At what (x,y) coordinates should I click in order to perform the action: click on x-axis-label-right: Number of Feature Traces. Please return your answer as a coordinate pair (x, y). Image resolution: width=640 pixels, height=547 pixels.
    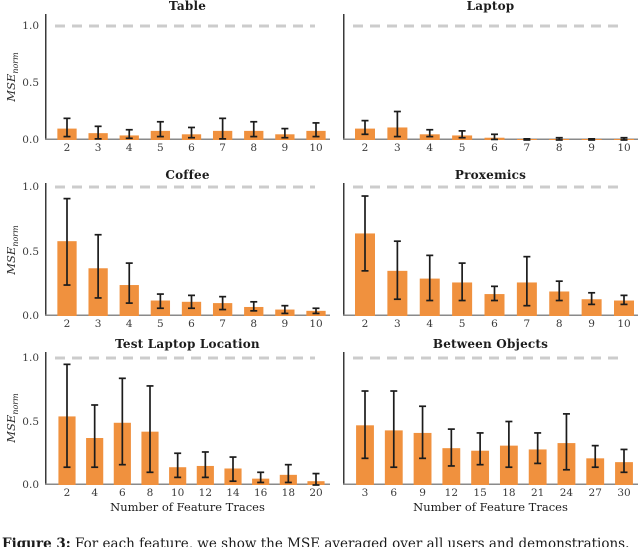
    Looking at the image, I should click on (490, 507).